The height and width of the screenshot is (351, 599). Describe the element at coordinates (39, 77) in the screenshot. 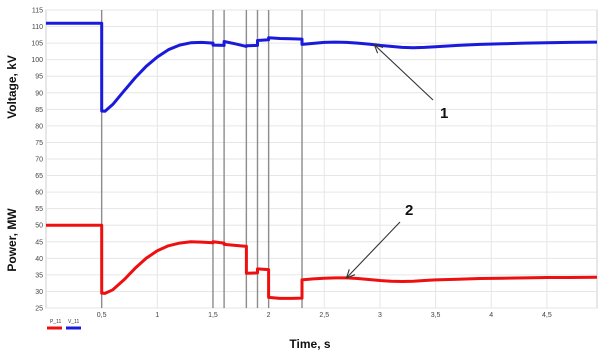

I see `y-tick-label: 95` at that location.